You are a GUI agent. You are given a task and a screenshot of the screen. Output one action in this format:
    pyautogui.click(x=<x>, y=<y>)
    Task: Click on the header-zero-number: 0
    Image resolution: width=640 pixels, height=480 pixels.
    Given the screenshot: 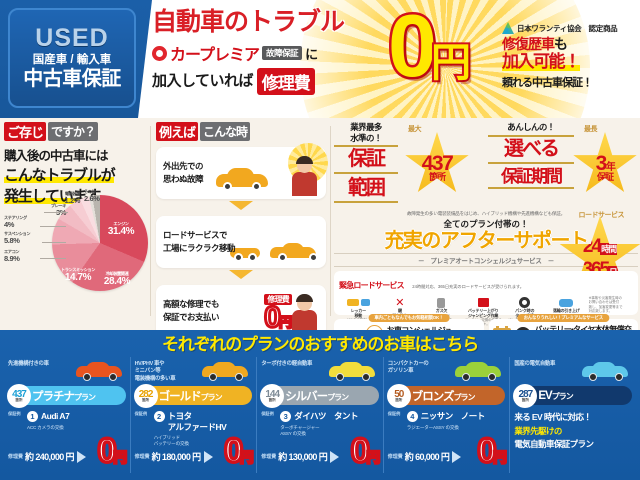 What is the action you would take?
    pyautogui.click(x=413, y=47)
    